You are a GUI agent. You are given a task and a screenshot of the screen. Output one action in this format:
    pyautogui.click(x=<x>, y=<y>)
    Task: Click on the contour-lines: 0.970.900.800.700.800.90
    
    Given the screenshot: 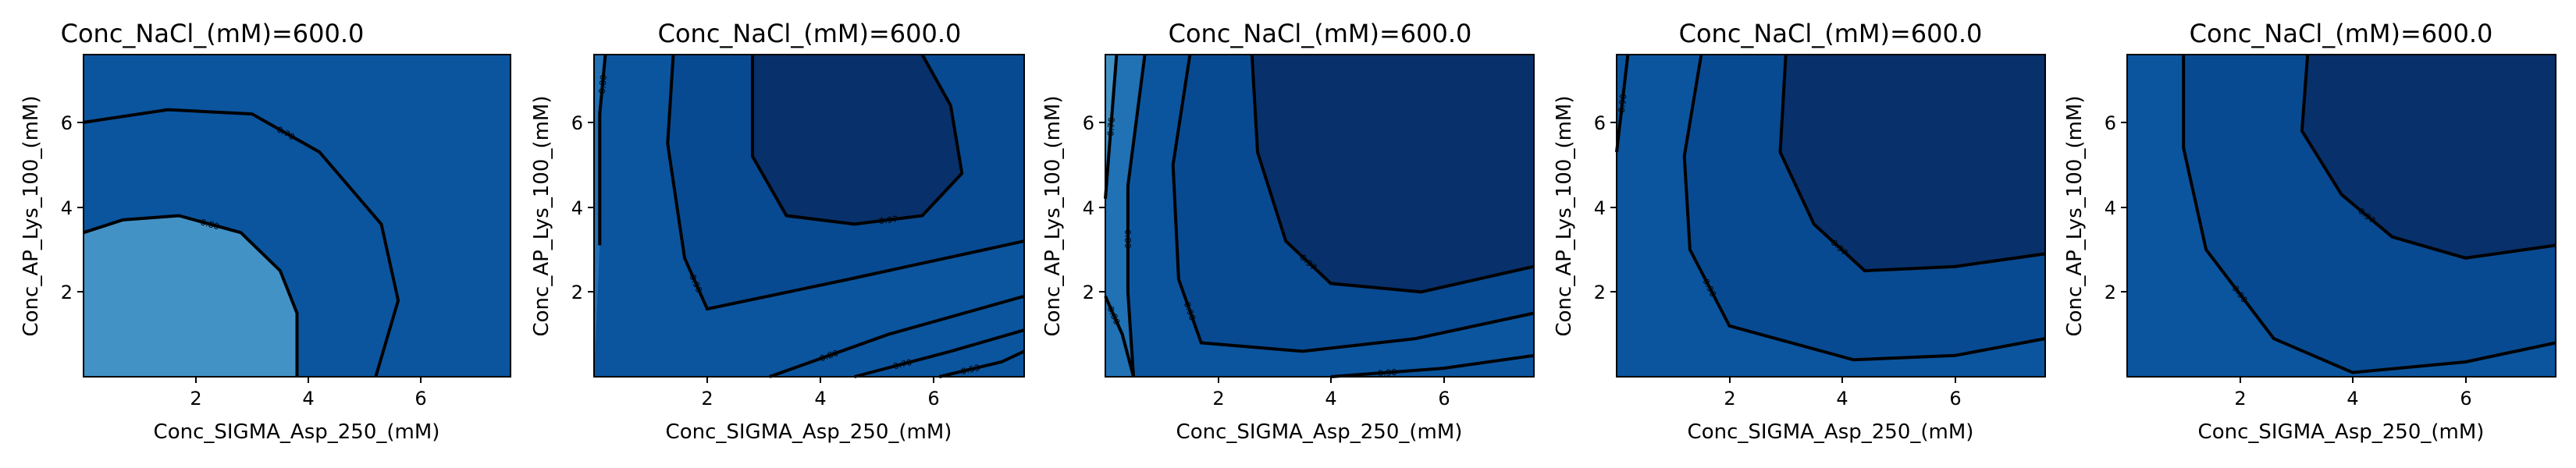 What is the action you would take?
    pyautogui.click(x=1319, y=217)
    